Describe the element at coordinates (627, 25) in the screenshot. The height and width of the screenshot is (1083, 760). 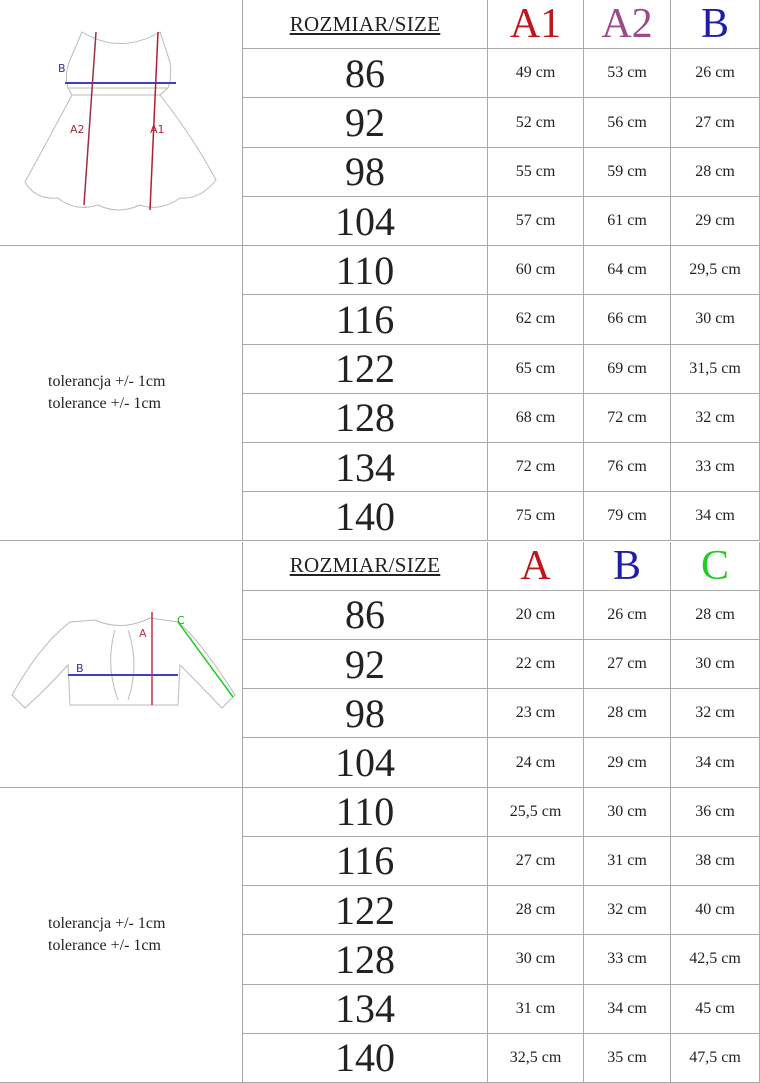
I see `column-header: A2` at that location.